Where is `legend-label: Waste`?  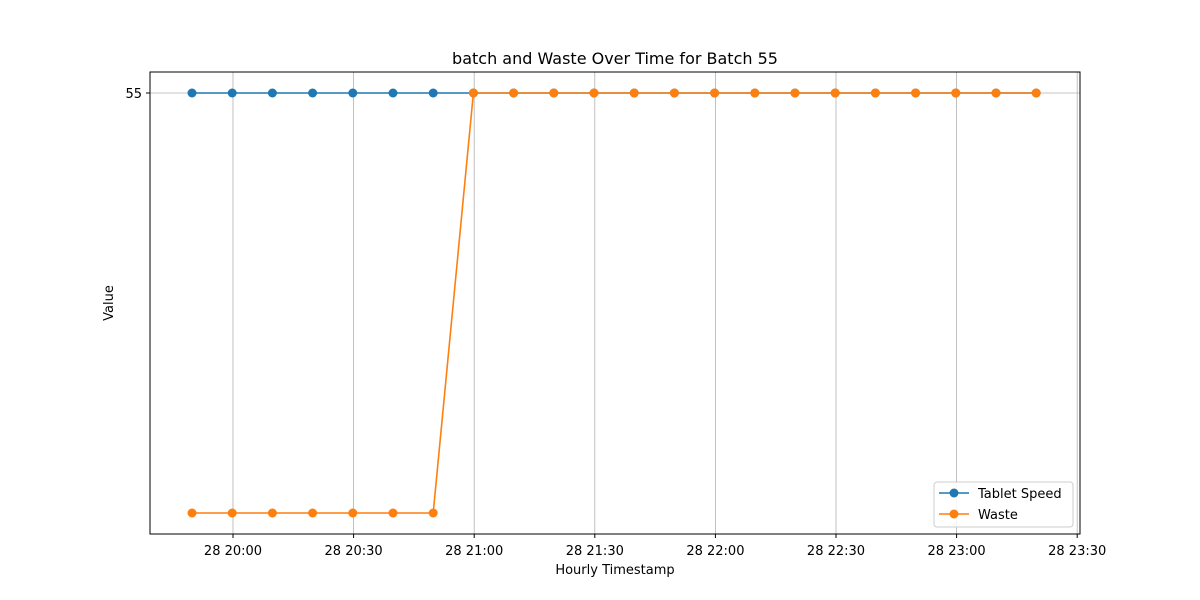 legend-label: Waste is located at coordinates (998, 515).